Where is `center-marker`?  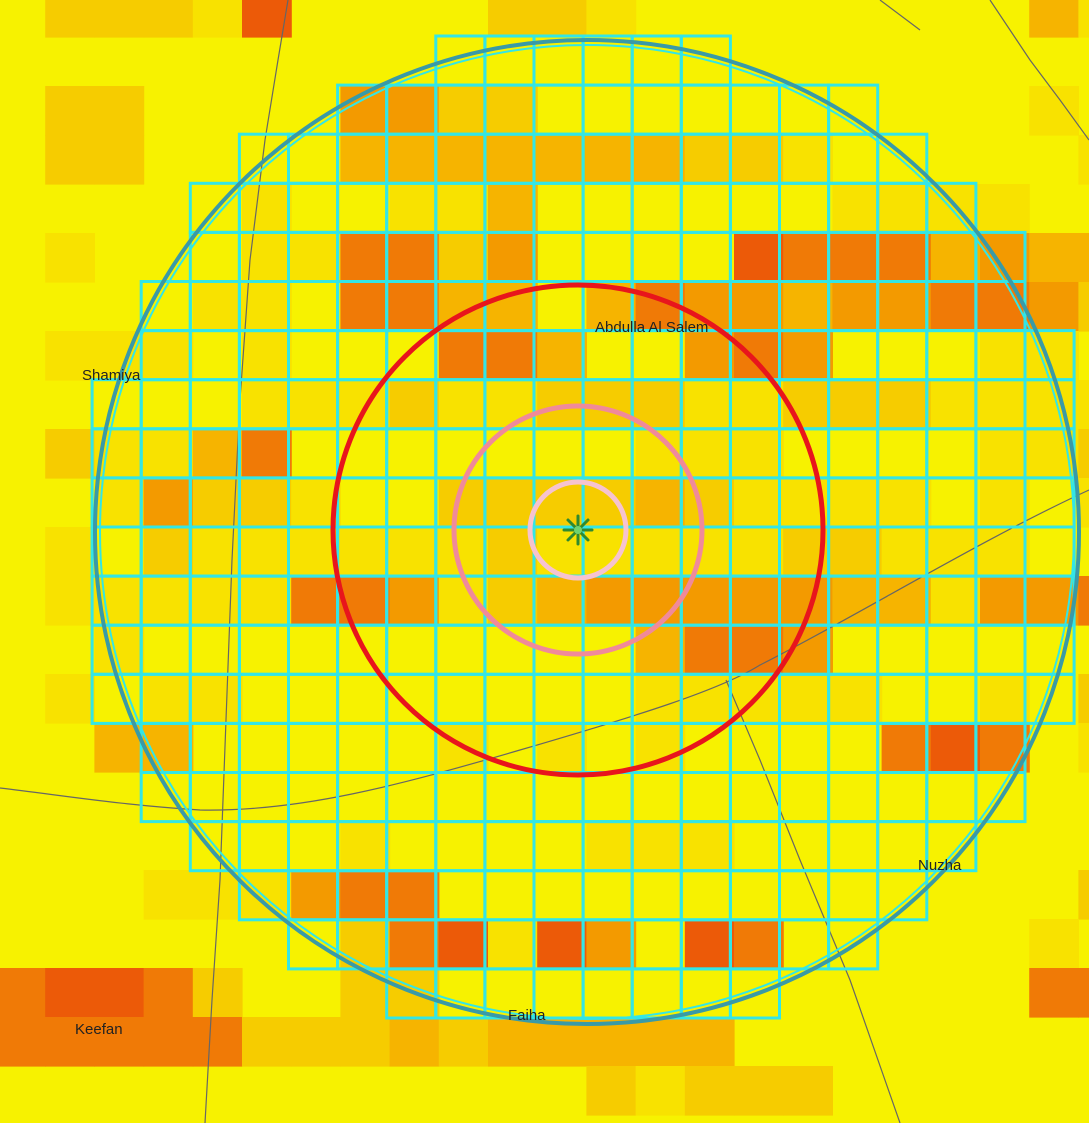
center-marker is located at coordinates (578, 530).